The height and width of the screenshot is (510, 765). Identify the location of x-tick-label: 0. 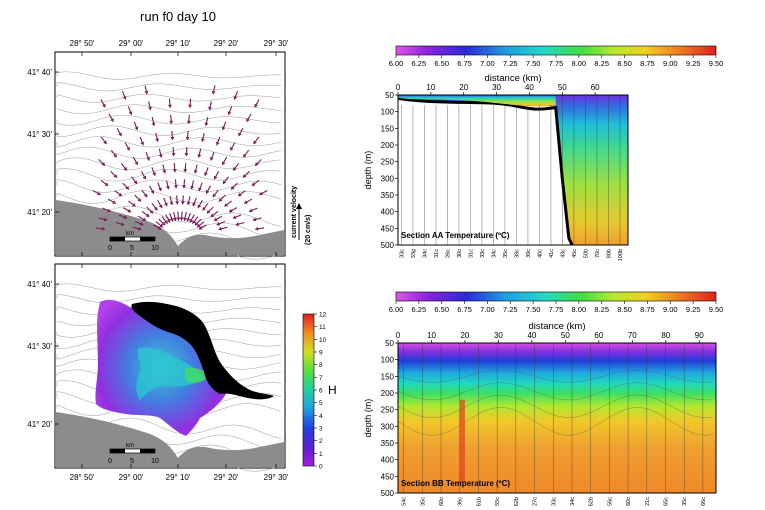
(398, 87).